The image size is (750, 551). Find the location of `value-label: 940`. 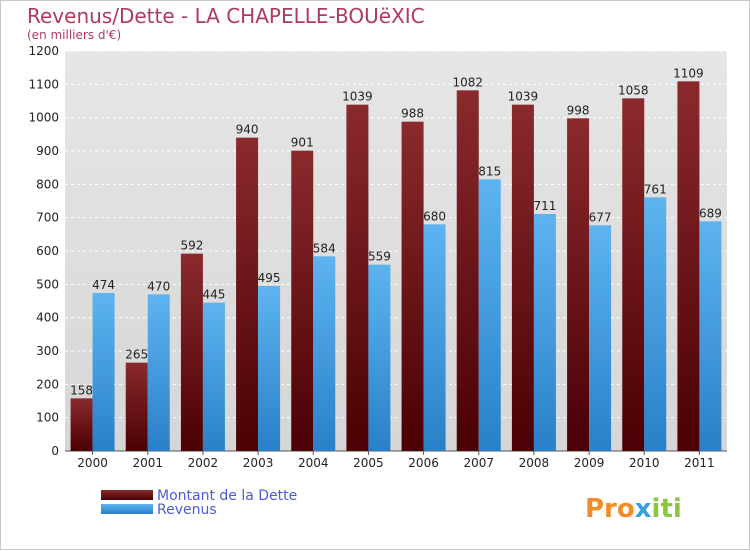

value-label: 940 is located at coordinates (247, 130).